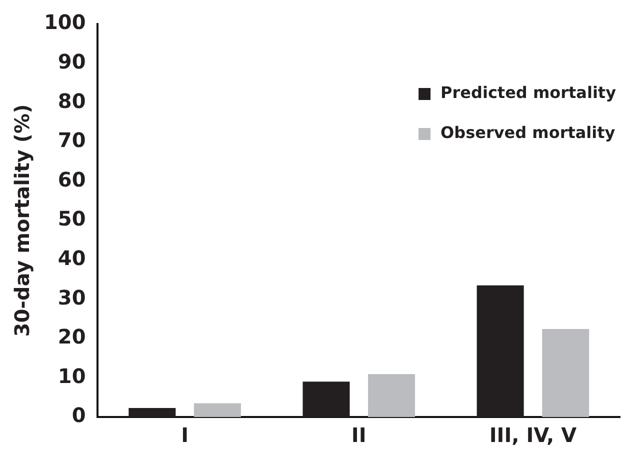  Describe the element at coordinates (72, 62) in the screenshot. I see `y-tick-label: 90` at that location.